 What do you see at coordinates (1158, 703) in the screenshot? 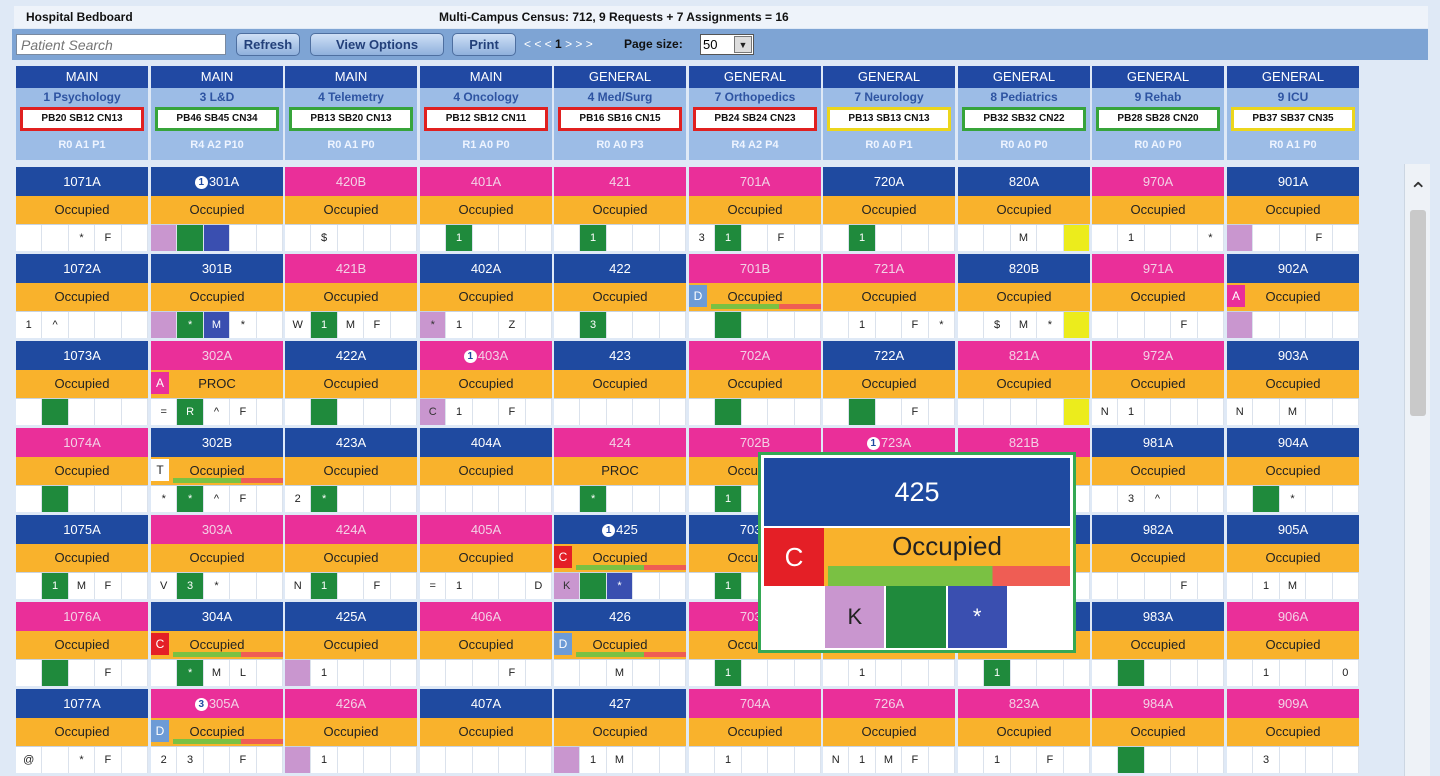
I see `bed-room-header: 984A` at bounding box center [1158, 703].